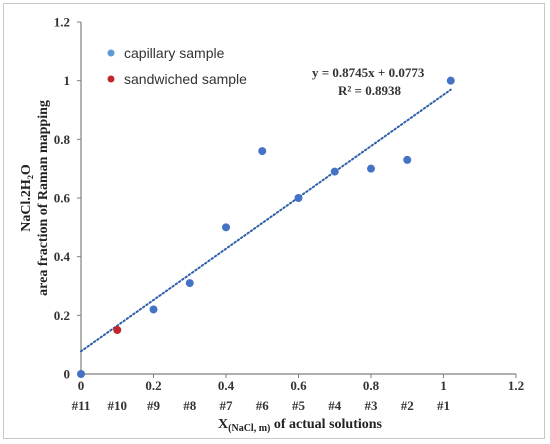 The height and width of the screenshot is (444, 550). I want to click on sample-label: #6, so click(263, 405).